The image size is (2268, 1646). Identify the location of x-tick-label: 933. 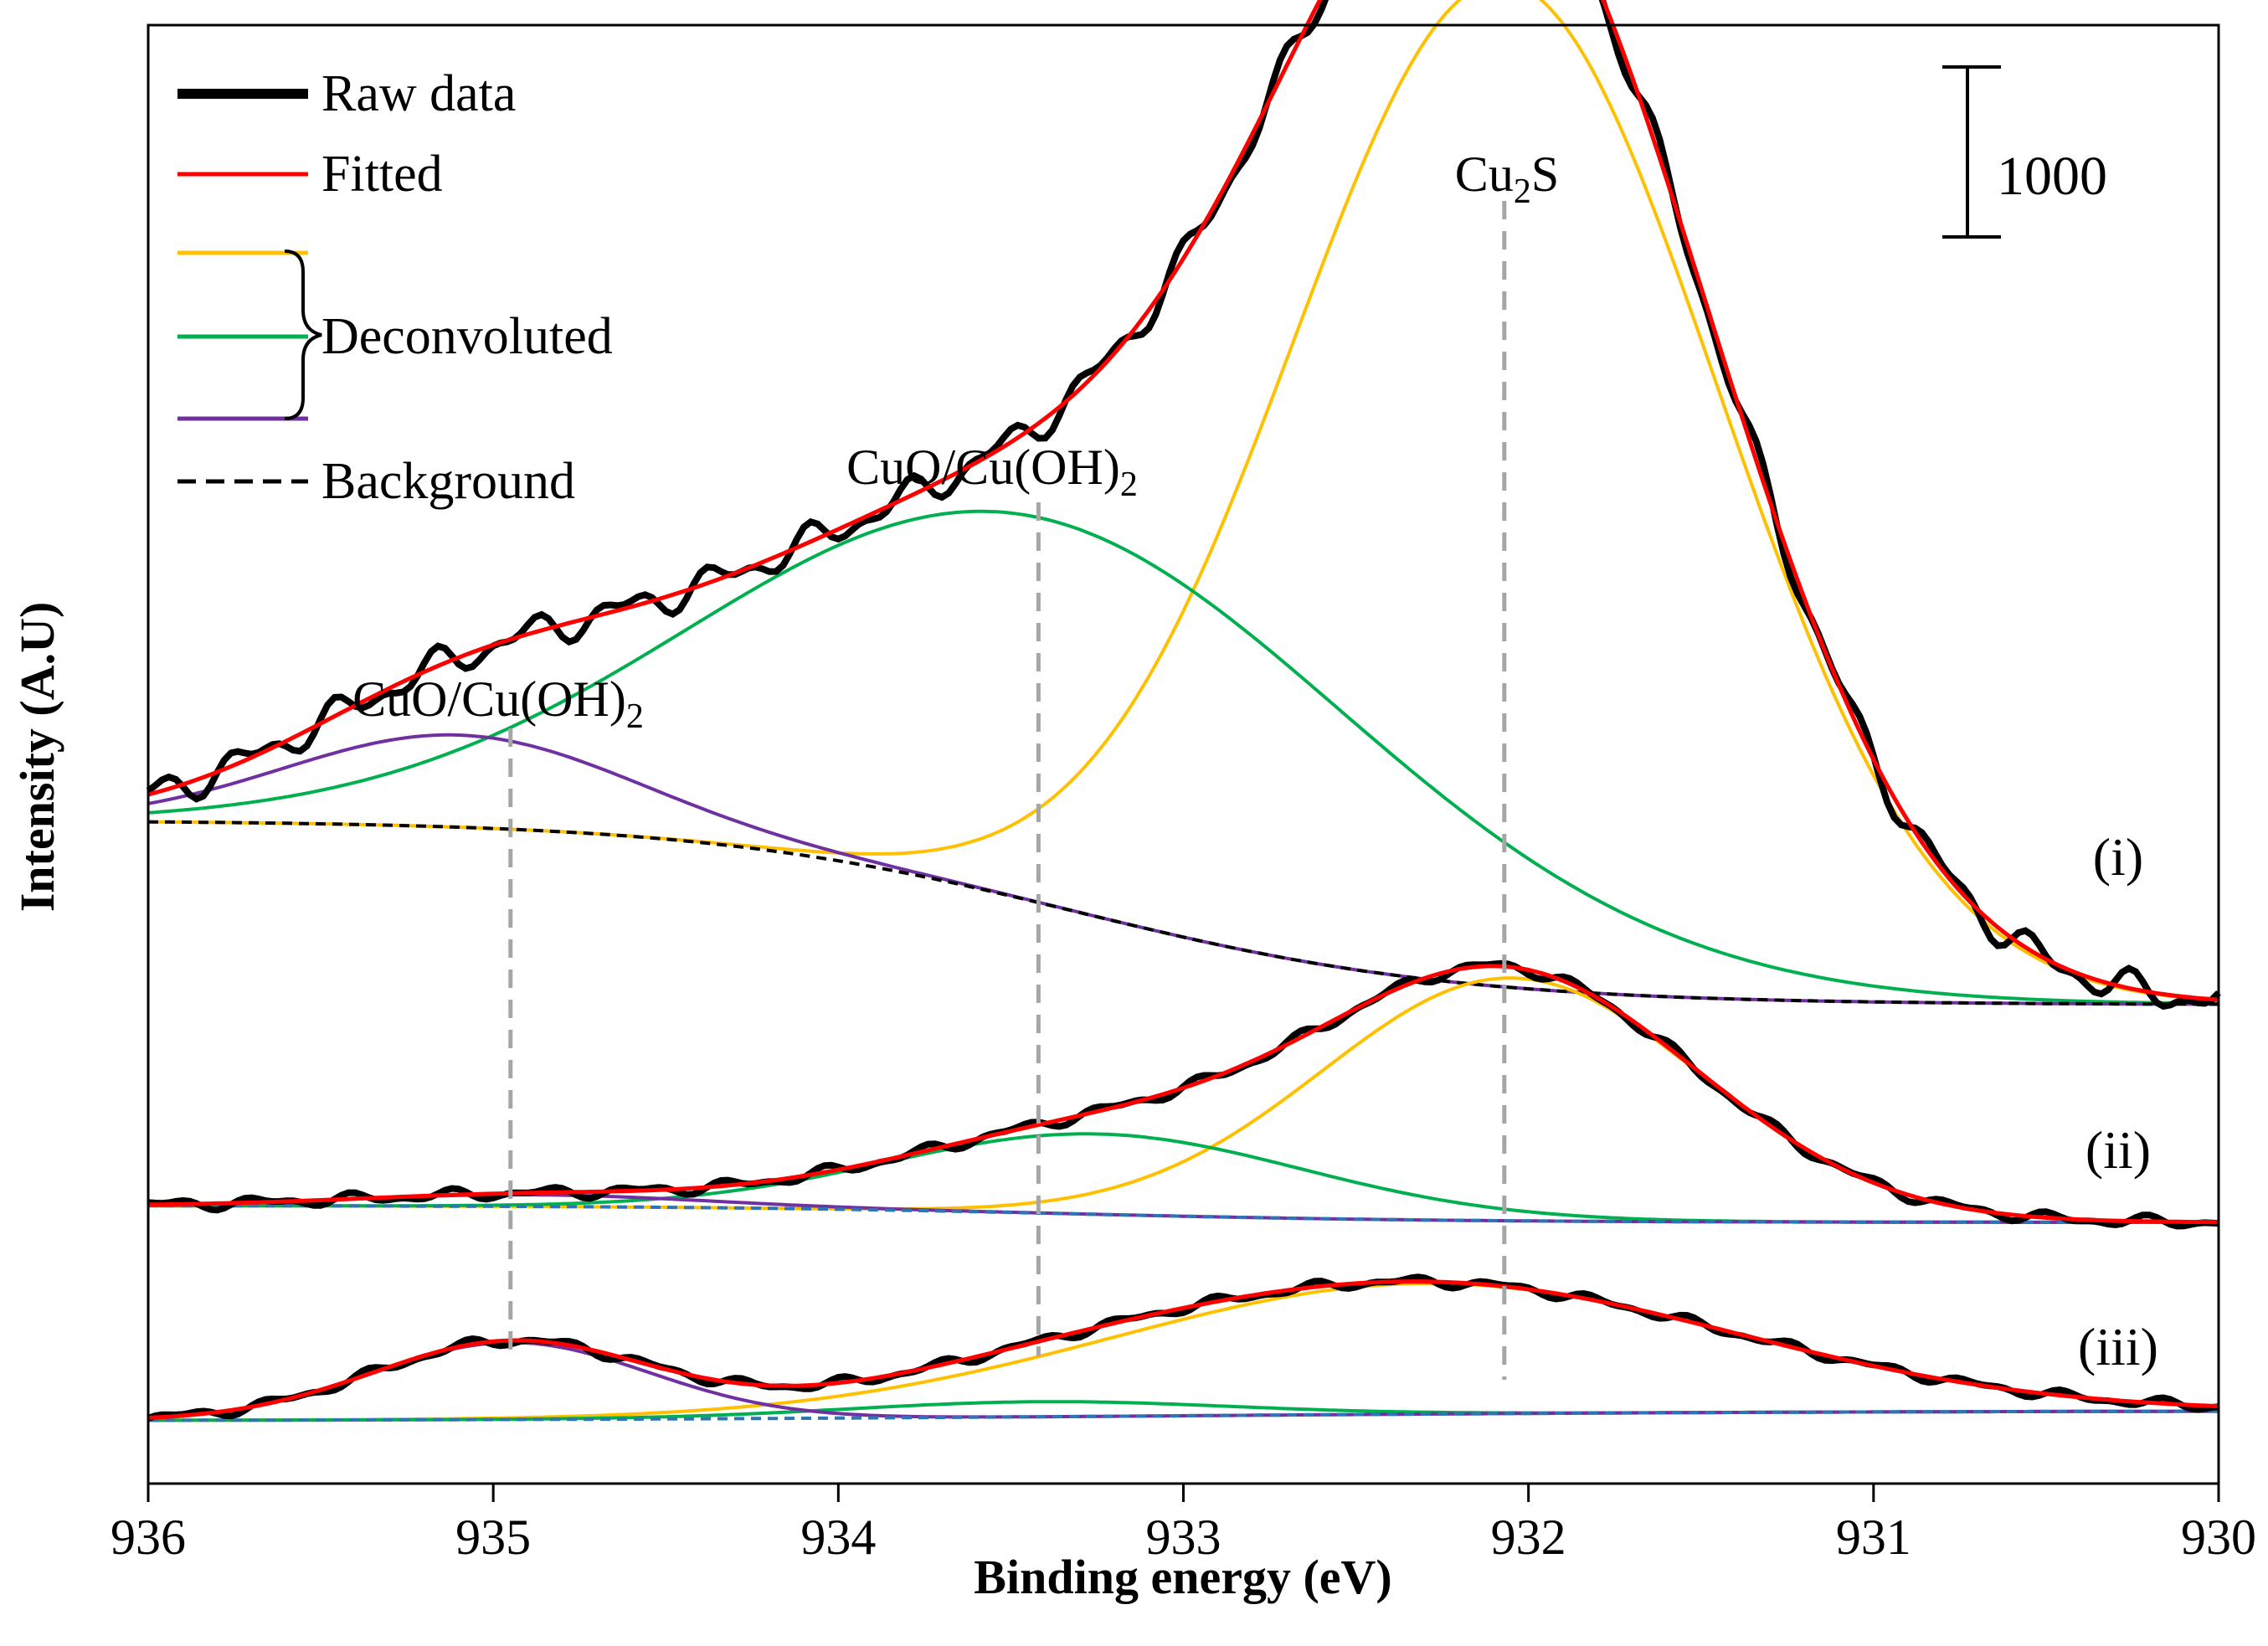
(1183, 1537).